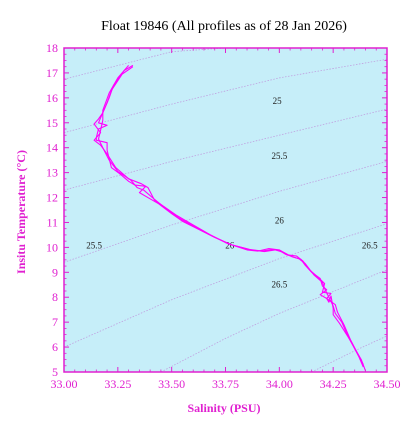  Describe the element at coordinates (64, 384) in the screenshot. I see `x-tick-label: 33.00` at that location.